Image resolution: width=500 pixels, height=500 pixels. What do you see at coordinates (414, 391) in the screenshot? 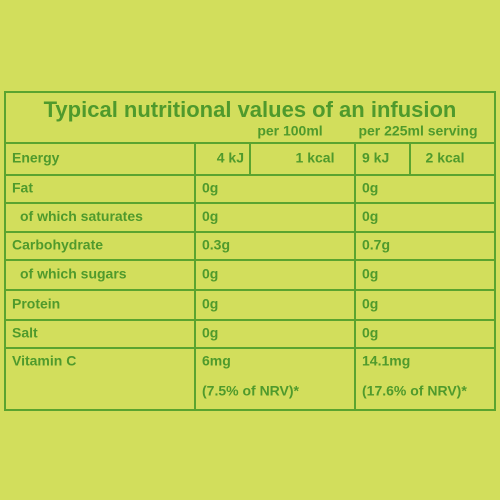
I see `cell: (17.6% of NRV)*` at bounding box center [414, 391].